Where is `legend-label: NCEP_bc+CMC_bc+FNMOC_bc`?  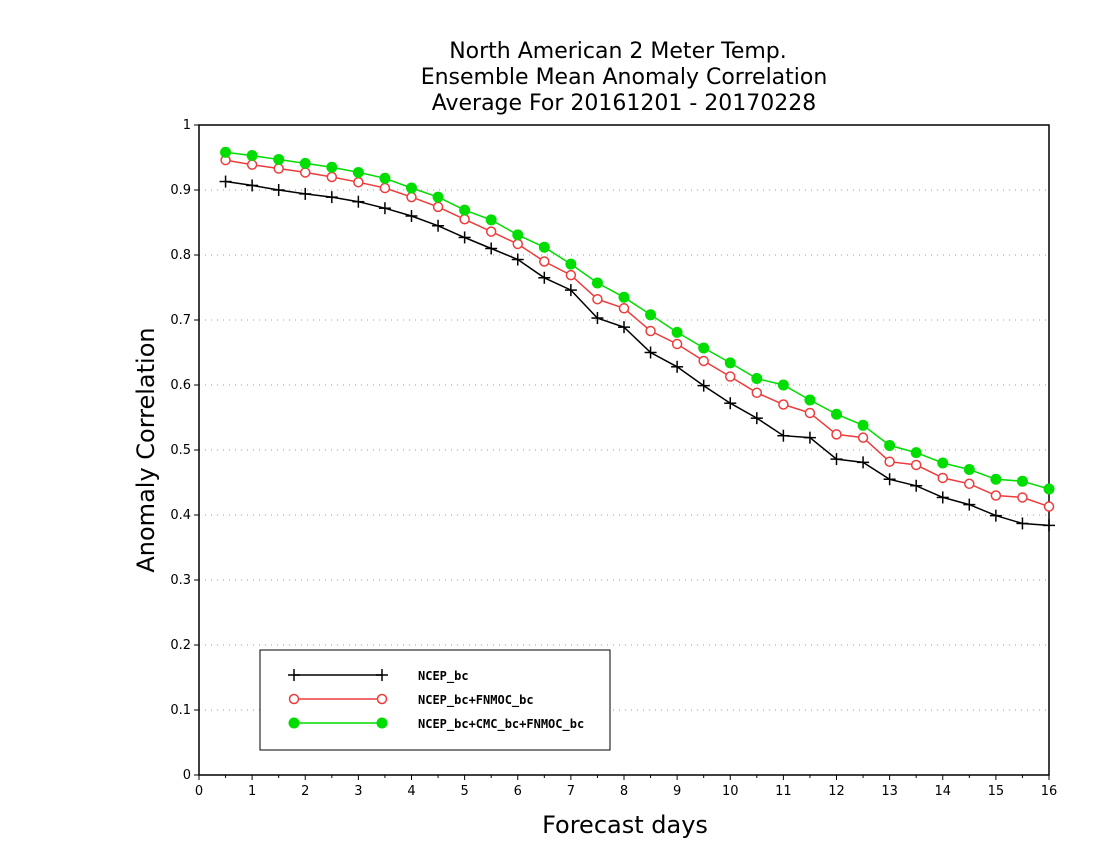 legend-label: NCEP_bc+CMC_bc+FNMOC_bc is located at coordinates (501, 724).